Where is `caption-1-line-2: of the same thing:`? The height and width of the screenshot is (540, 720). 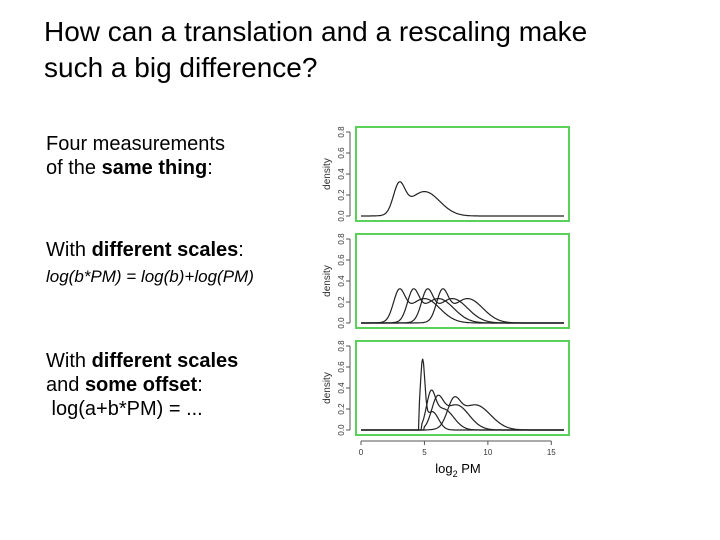 caption-1-line-2: of the same thing: is located at coordinates (135, 168).